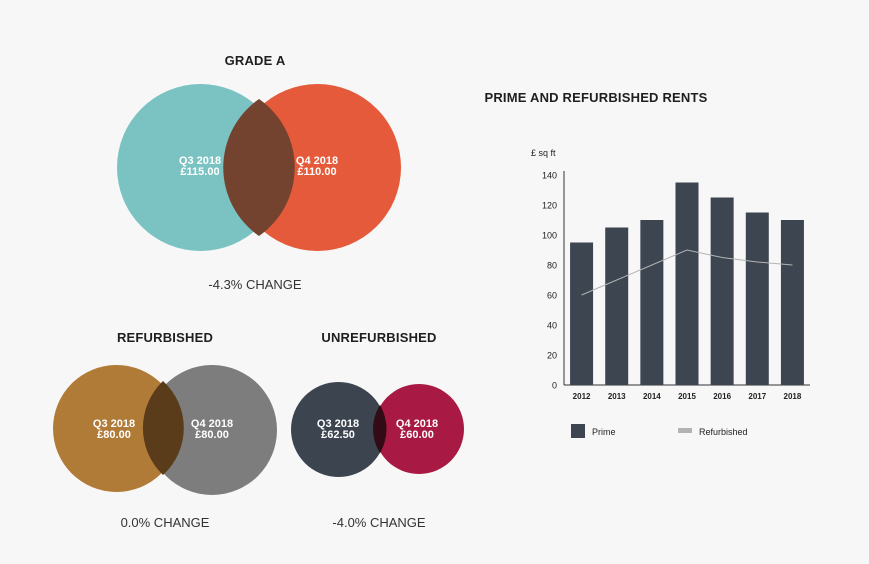  I want to click on unrefurbished-q4-value: £60.00, so click(417, 435).